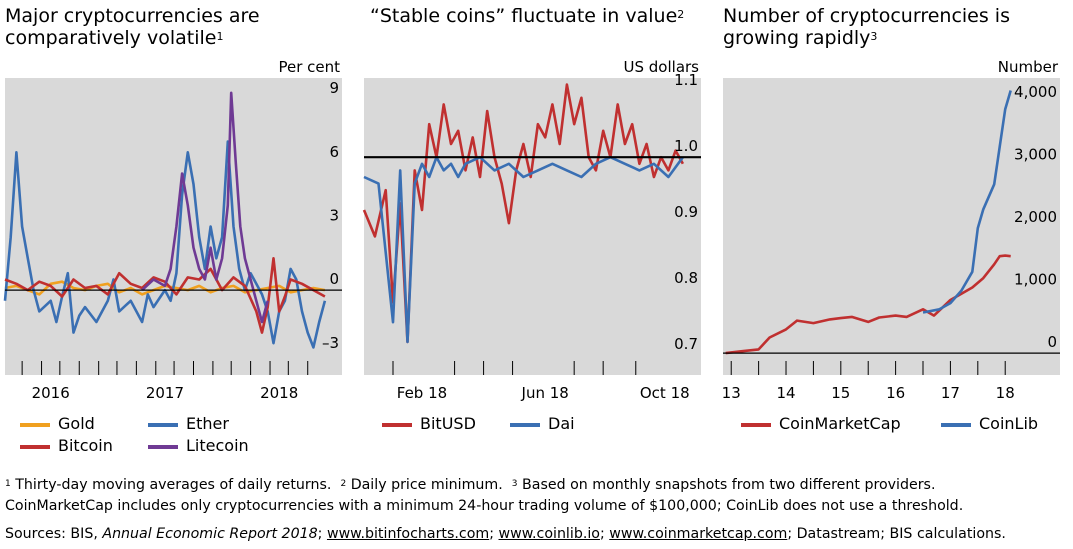 The height and width of the screenshot is (549, 1073). I want to click on panel2-ytick-label: 0.8, so click(686, 278).